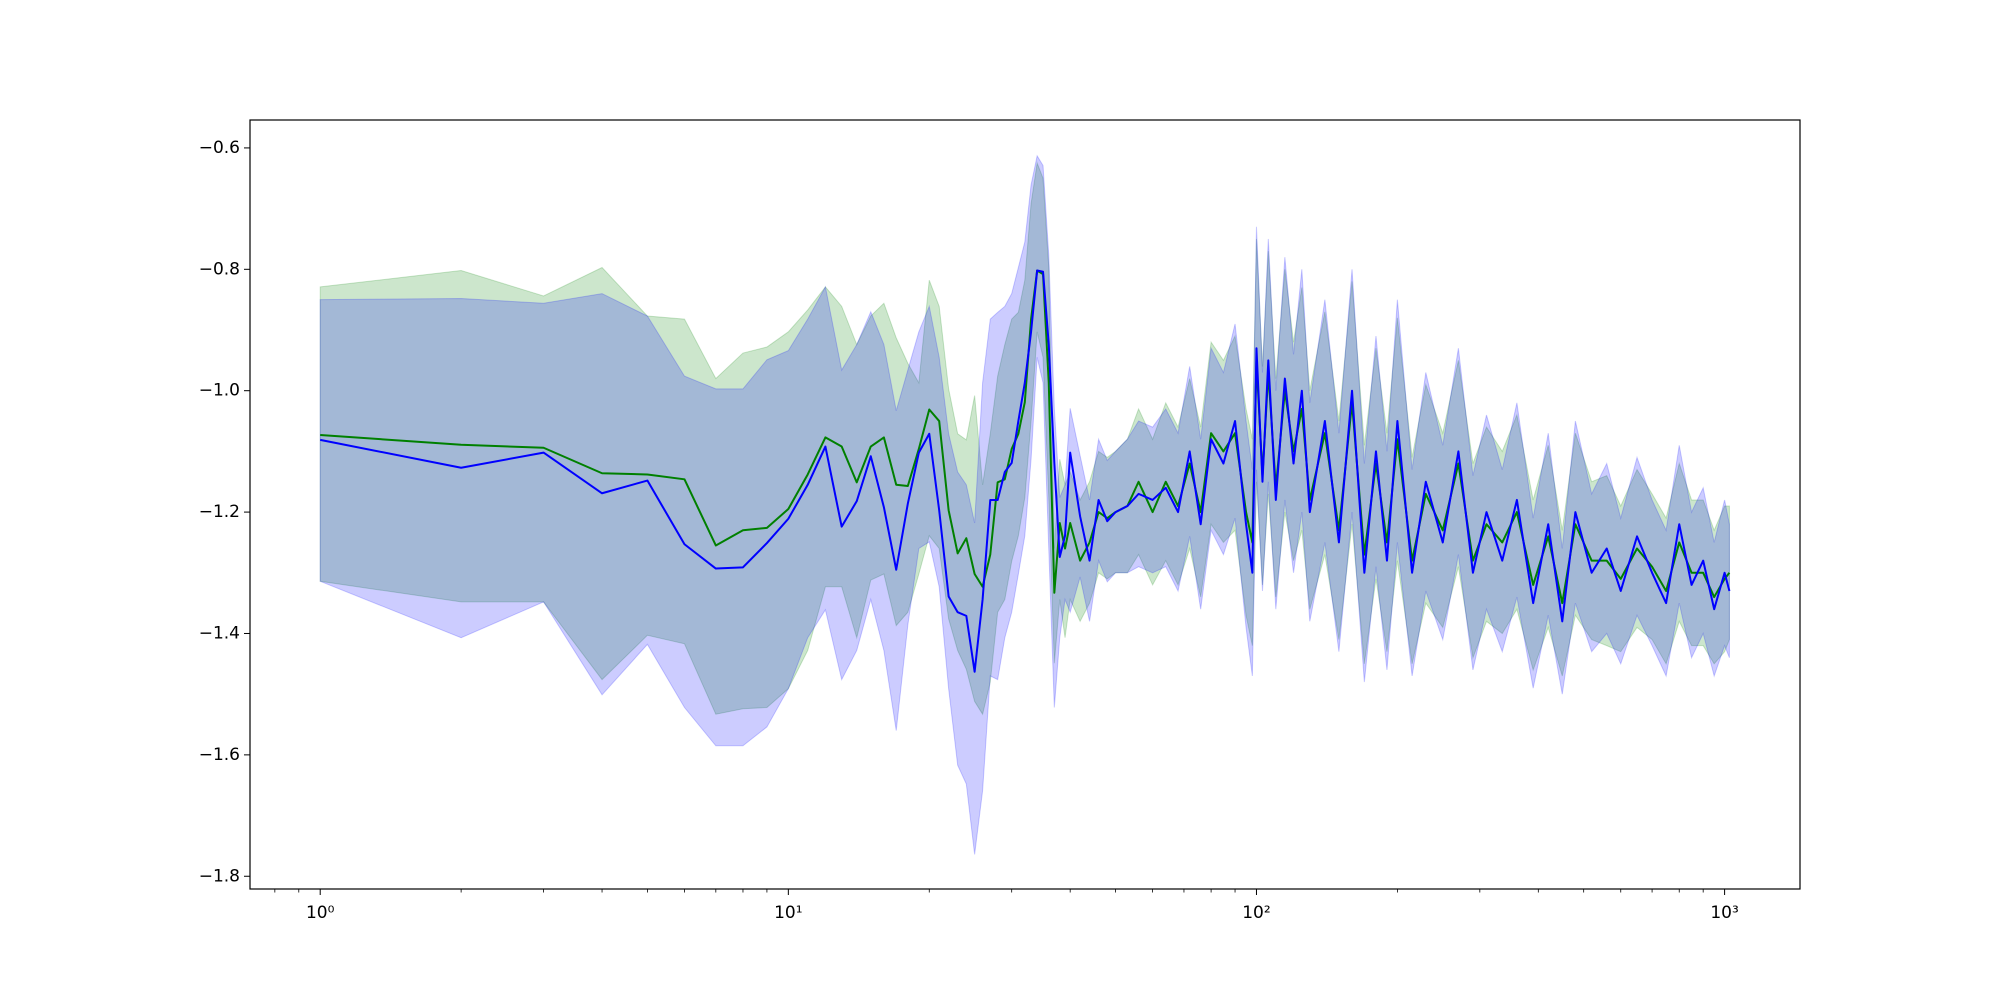 The width and height of the screenshot is (2000, 1000). What do you see at coordinates (320, 913) in the screenshot?
I see `x-tick-label: 10⁰` at bounding box center [320, 913].